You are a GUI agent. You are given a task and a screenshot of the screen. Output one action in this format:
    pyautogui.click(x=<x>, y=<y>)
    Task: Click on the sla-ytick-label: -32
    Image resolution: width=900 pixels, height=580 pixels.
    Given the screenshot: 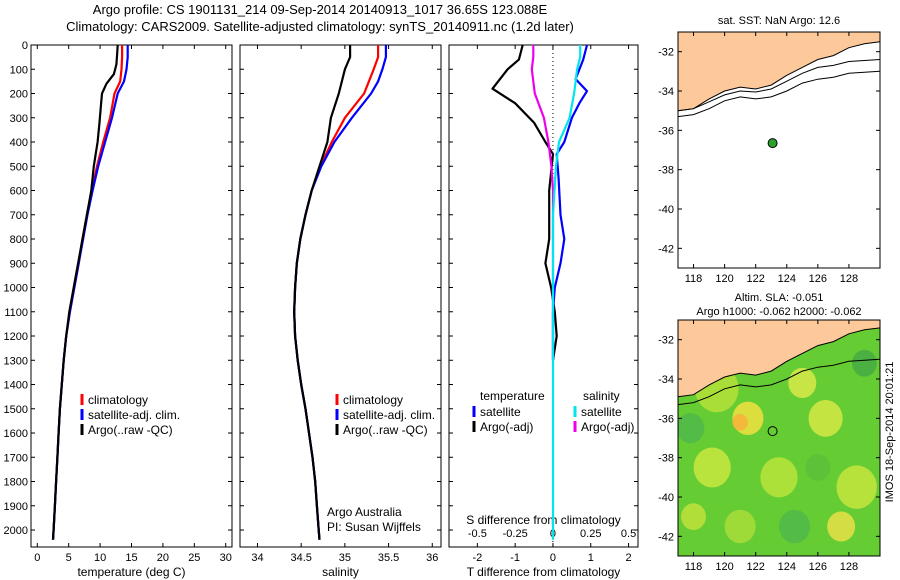 What is the action you would take?
    pyautogui.click(x=666, y=341)
    